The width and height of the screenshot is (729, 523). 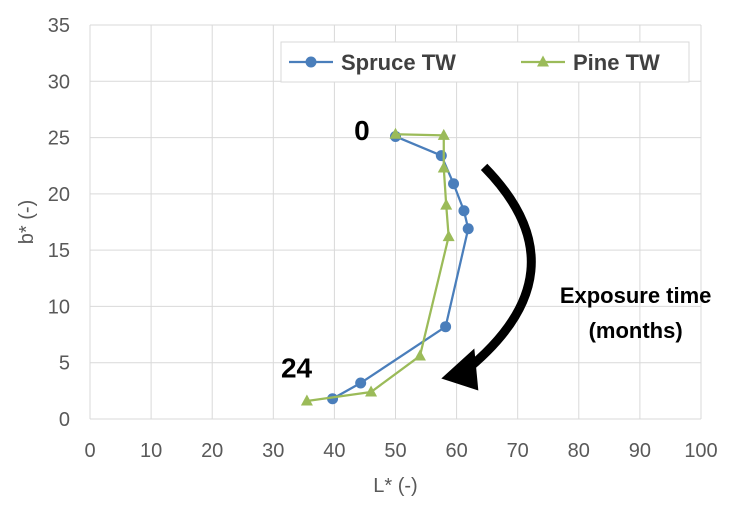 I want to click on y-tick-label: 30, so click(x=59, y=82).